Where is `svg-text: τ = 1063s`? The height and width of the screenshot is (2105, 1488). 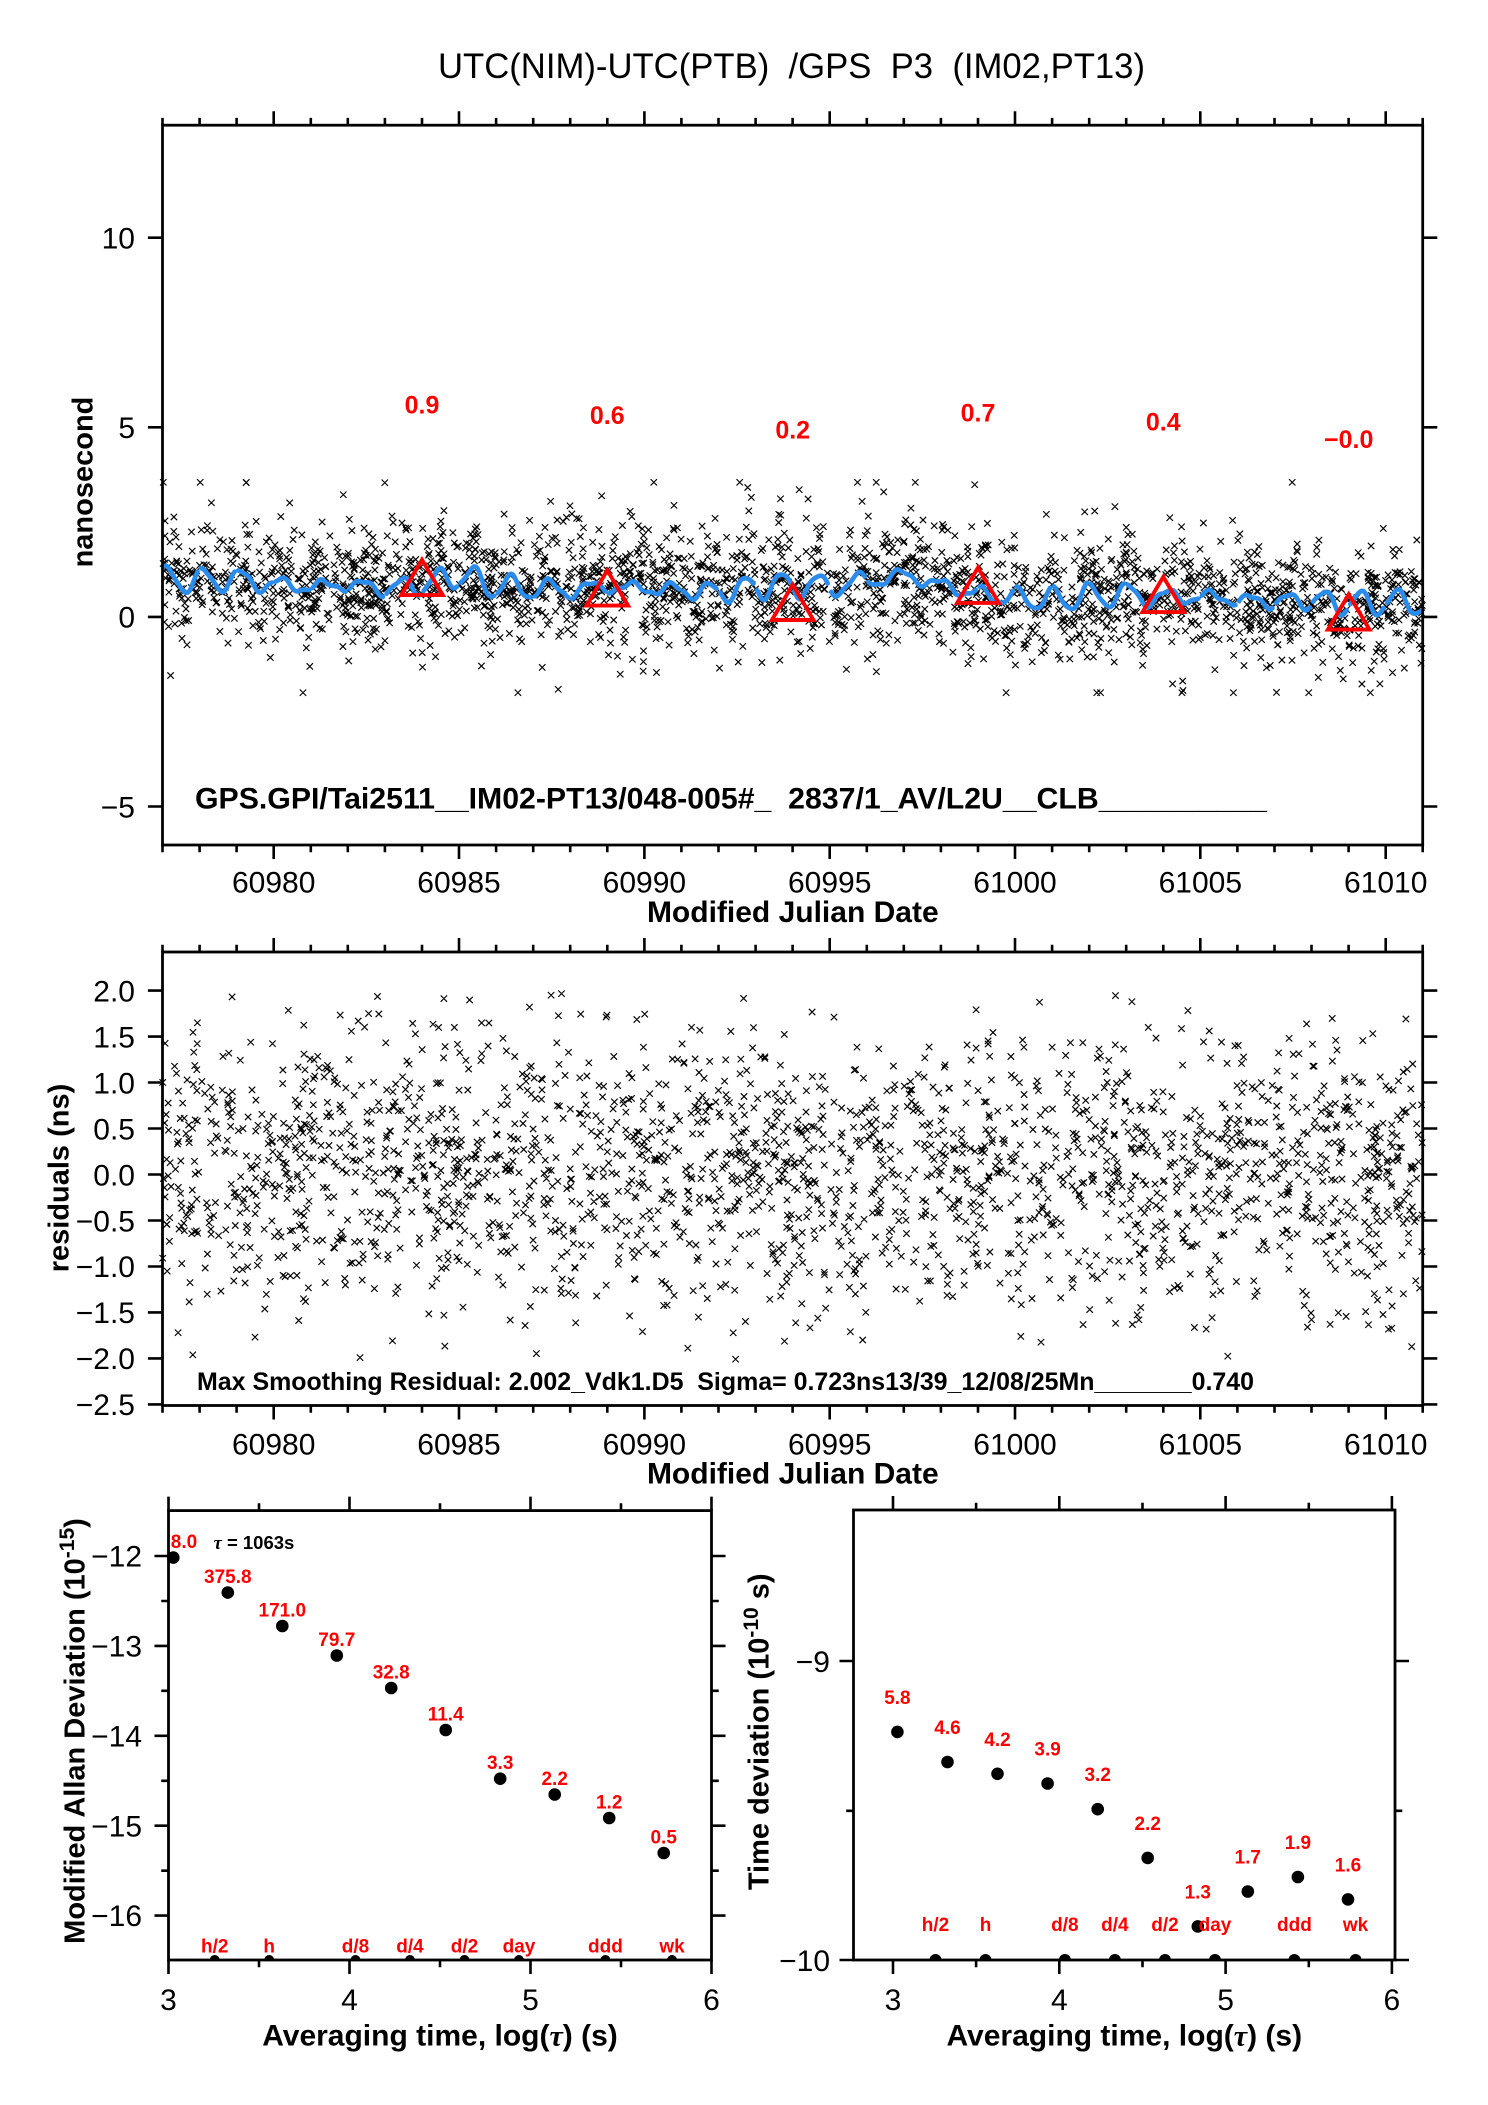 svg-text: τ = 1063s is located at coordinates (254, 1543).